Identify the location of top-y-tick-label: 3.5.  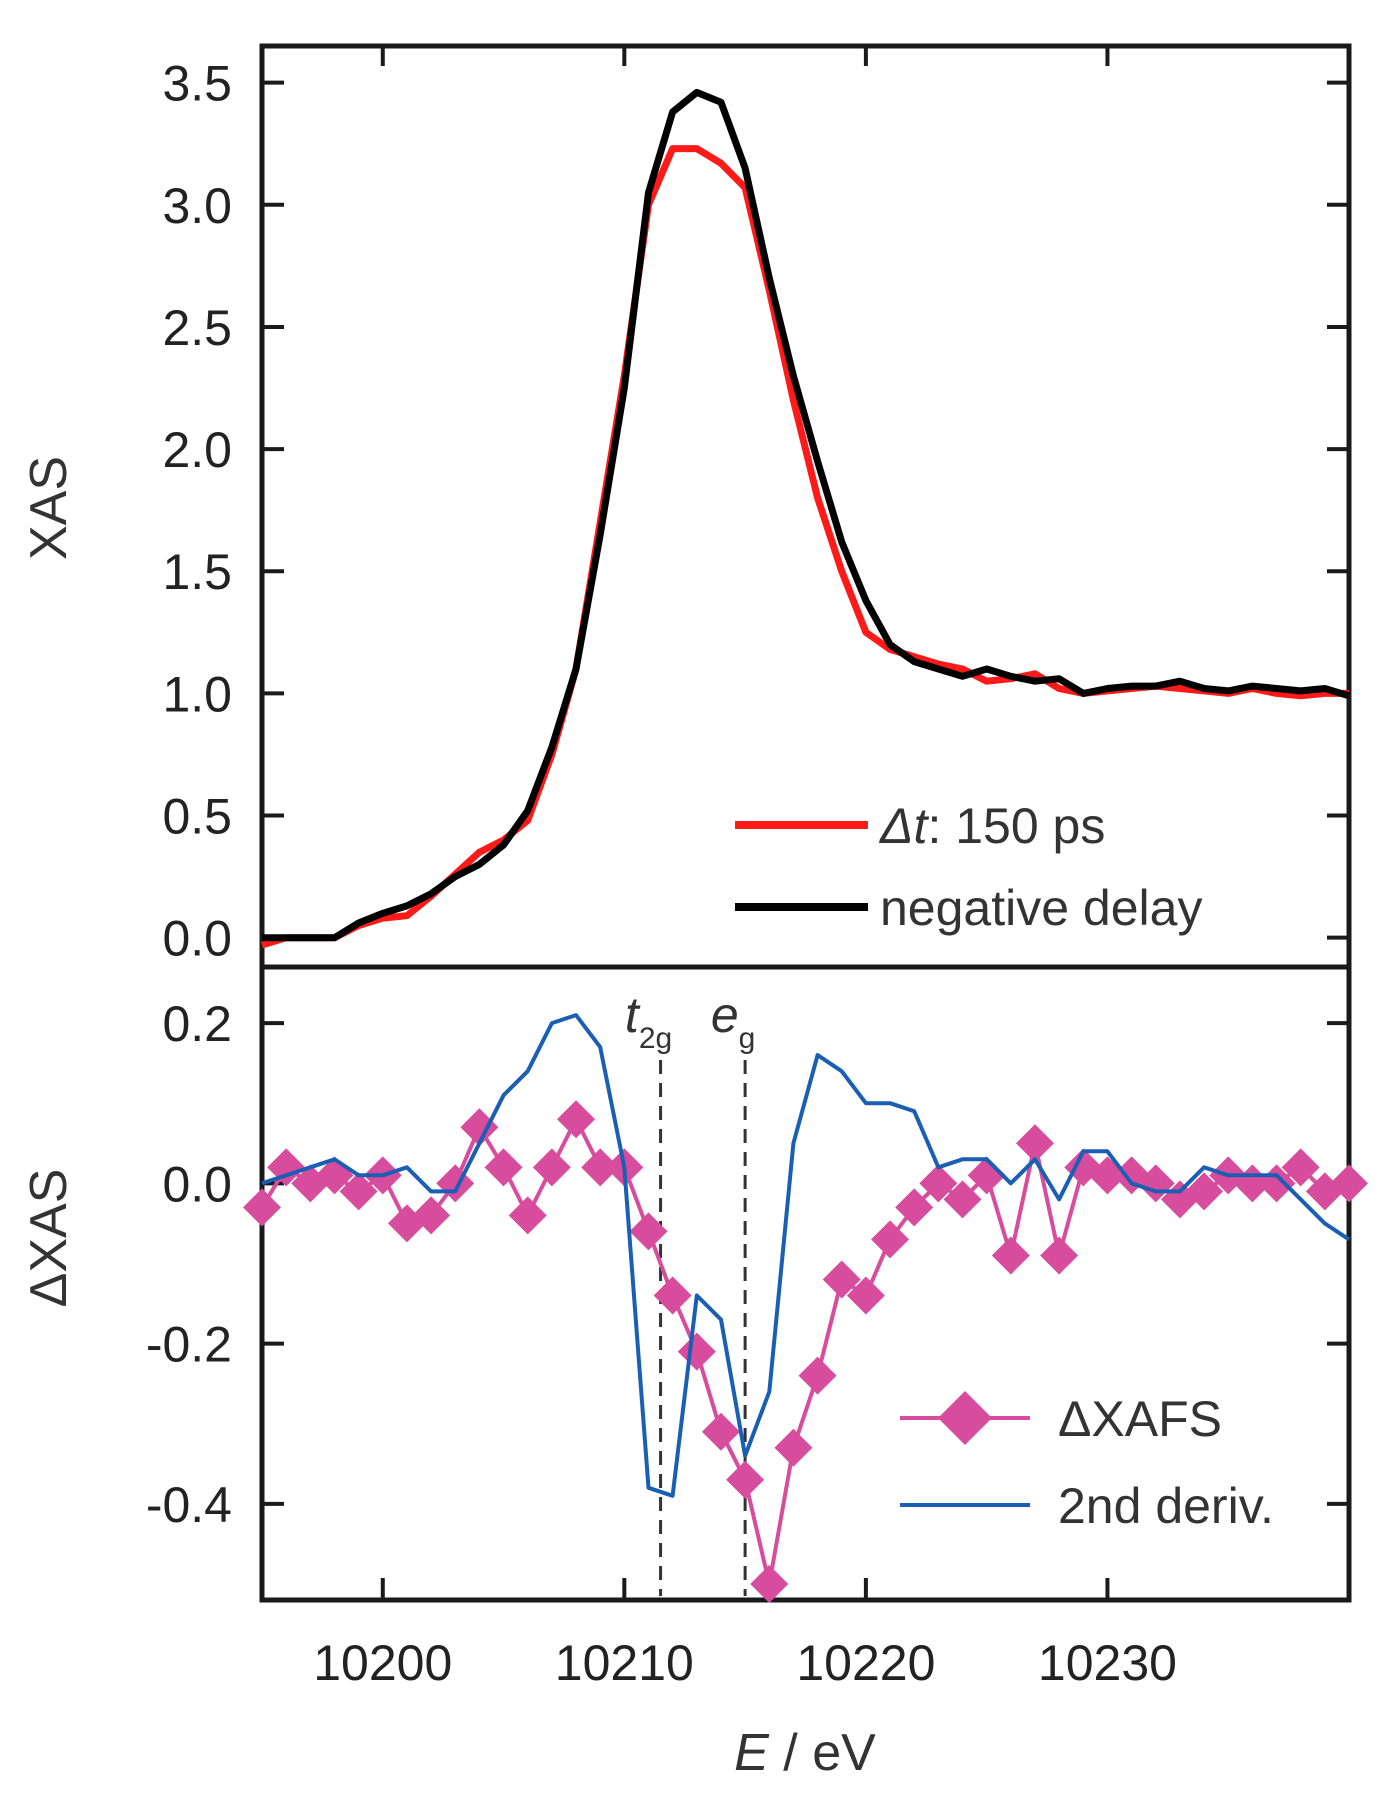
(197, 84).